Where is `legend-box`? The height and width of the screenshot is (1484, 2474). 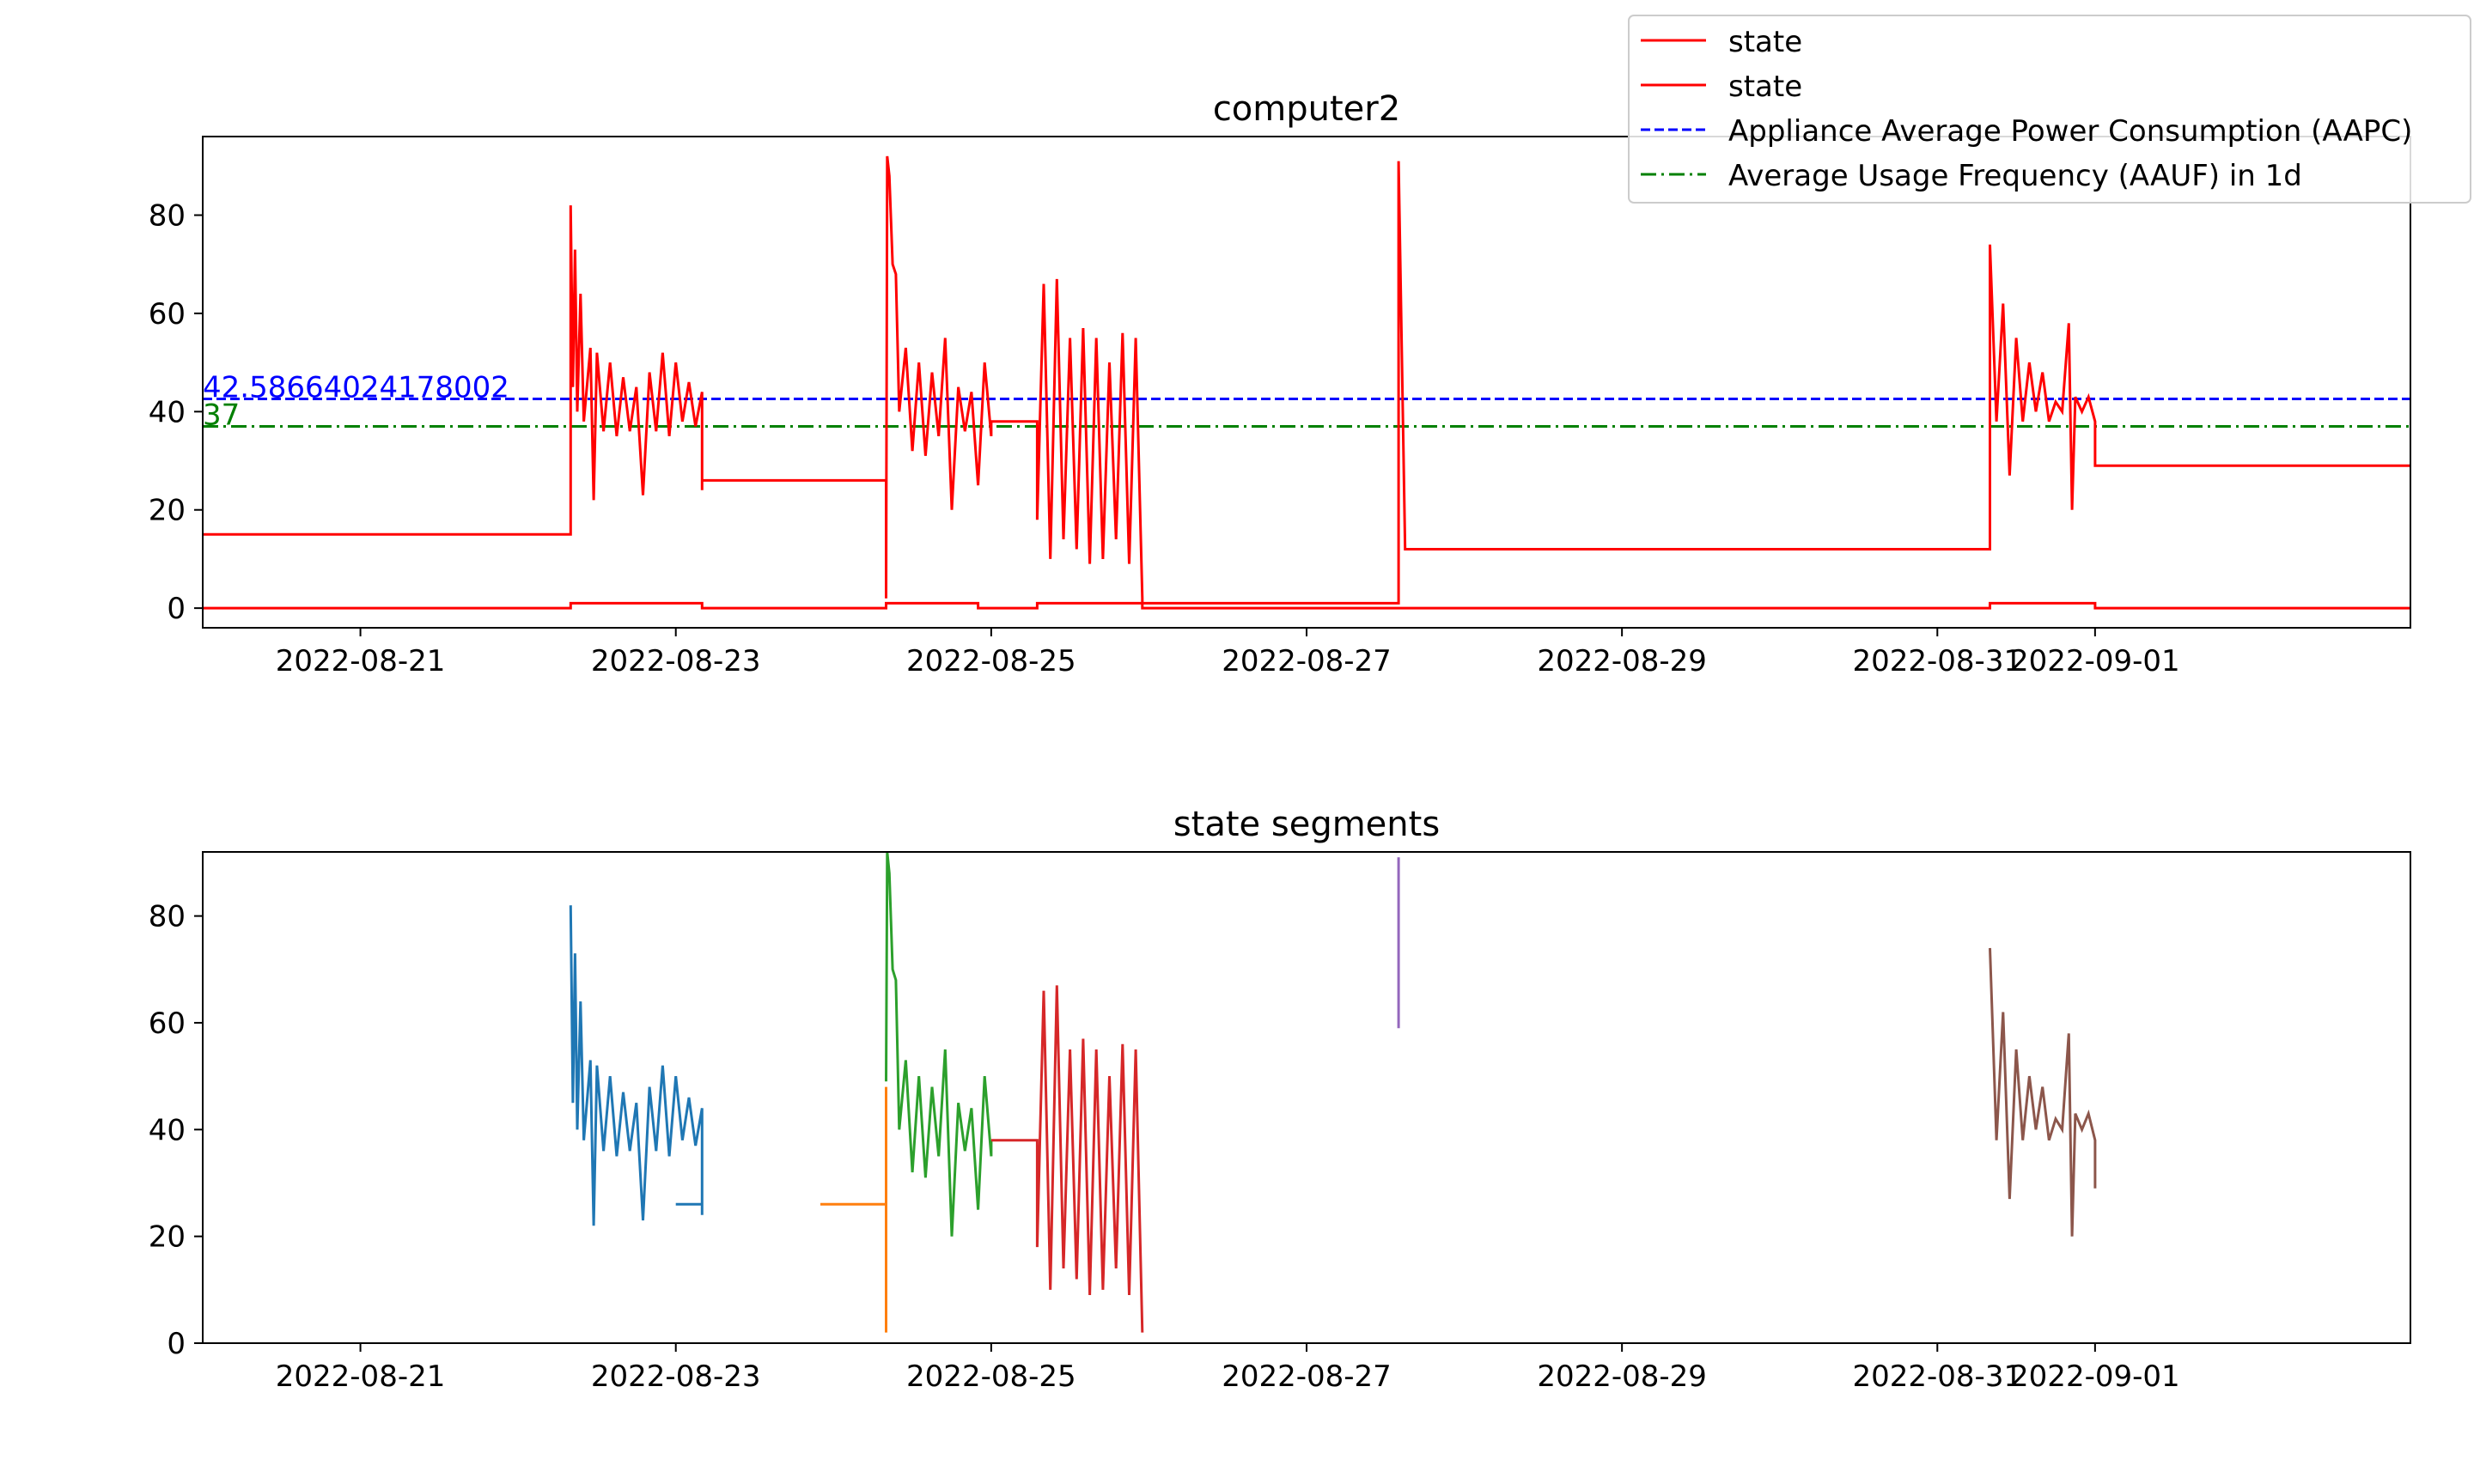
legend-box is located at coordinates (2049, 110).